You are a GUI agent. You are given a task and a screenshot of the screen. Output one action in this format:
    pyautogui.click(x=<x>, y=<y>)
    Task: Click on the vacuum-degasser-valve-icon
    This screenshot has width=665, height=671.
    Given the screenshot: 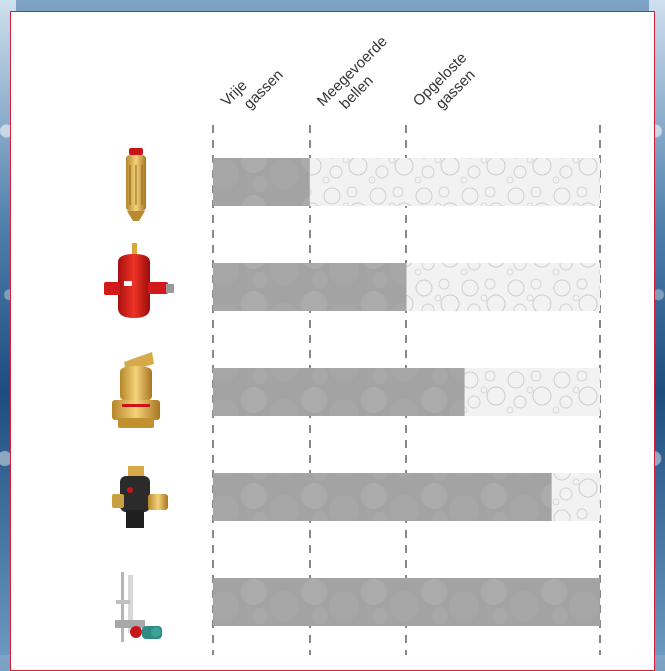 What is the action you would take?
    pyautogui.click(x=140, y=497)
    